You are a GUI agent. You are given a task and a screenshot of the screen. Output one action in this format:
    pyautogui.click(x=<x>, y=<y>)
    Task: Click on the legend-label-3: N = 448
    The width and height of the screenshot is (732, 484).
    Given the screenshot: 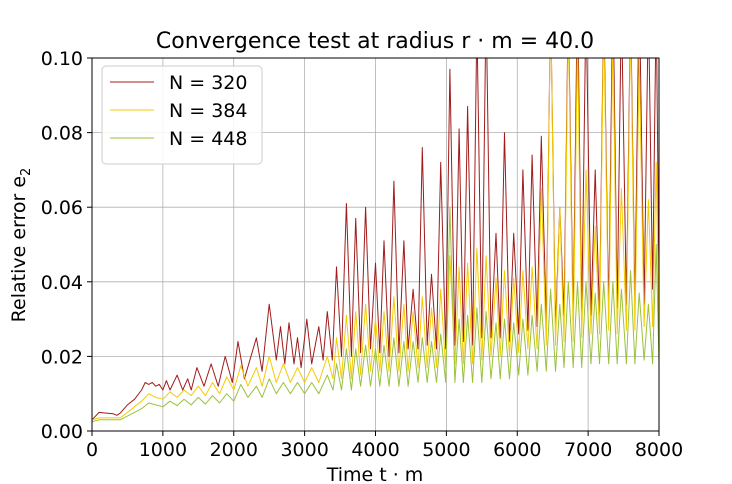 What is the action you would take?
    pyautogui.click(x=208, y=139)
    